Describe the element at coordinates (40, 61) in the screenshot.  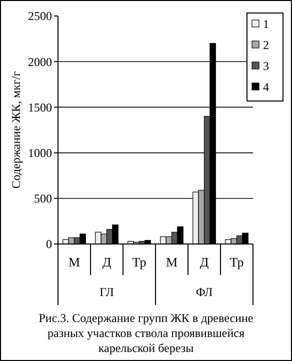
I see `y-tick-label: 2000` at that location.